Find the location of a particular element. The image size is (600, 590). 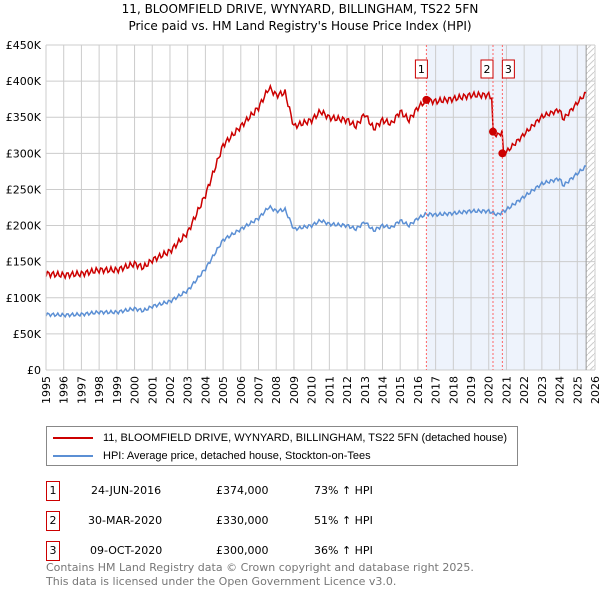

x-tick-label: 2002 is located at coordinates (170, 390).